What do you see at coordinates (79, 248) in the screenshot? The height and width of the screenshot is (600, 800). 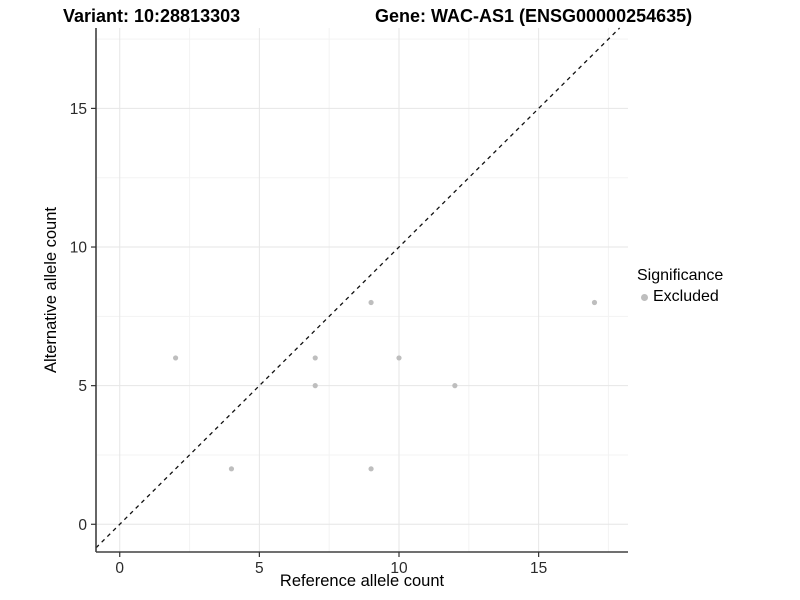 I see `y-tick-label: 10` at bounding box center [79, 248].